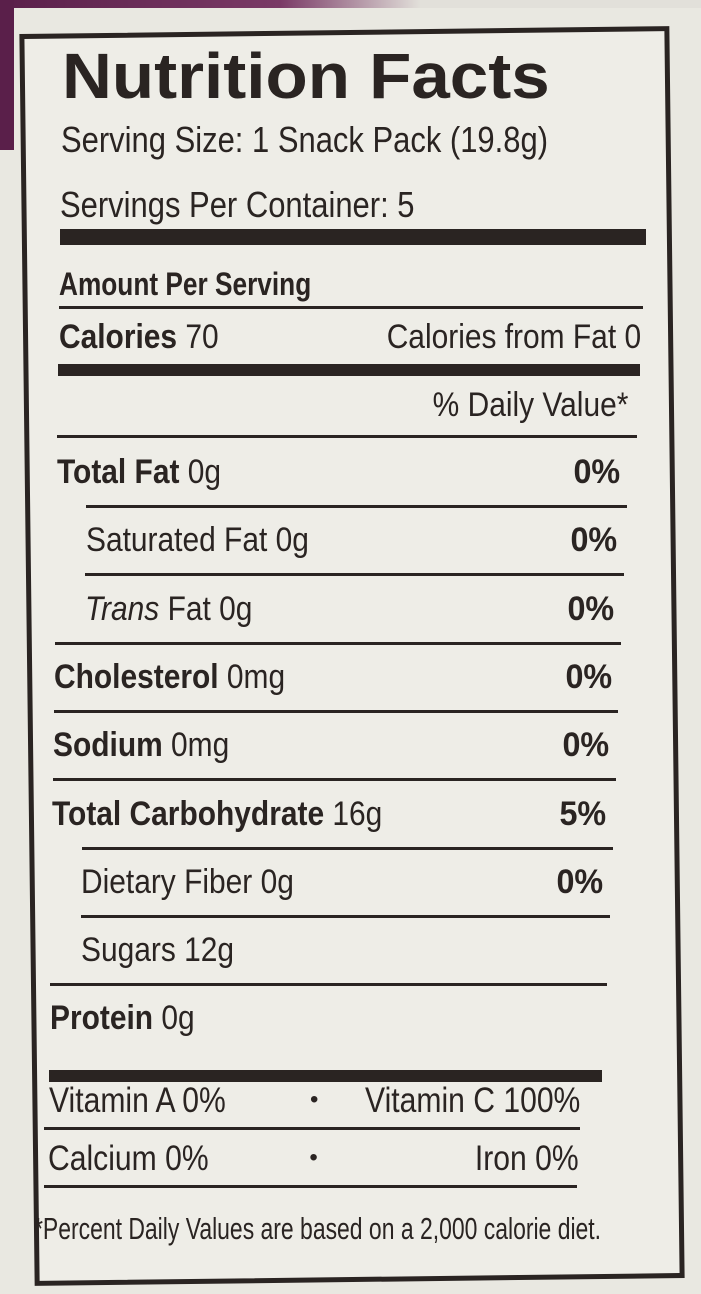 This screenshot has width=701, height=1294. Describe the element at coordinates (185, 284) in the screenshot. I see `amount-per-serving: Amount Per Serving` at that location.